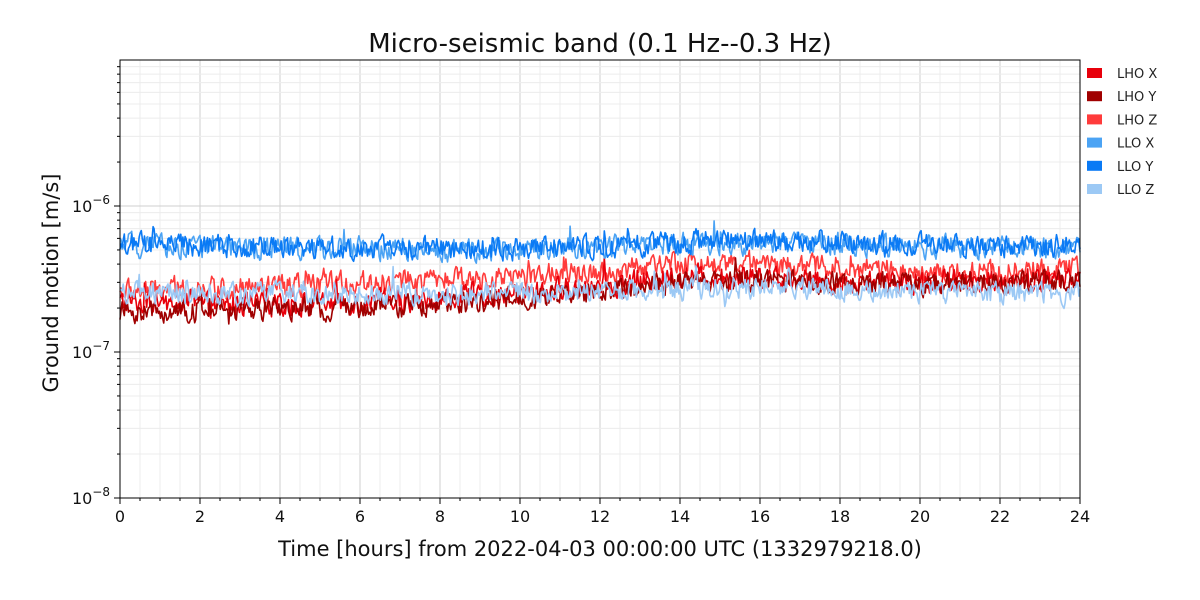 The width and height of the screenshot is (1200, 600). I want to click on x-tick-label: 18, so click(840, 516).